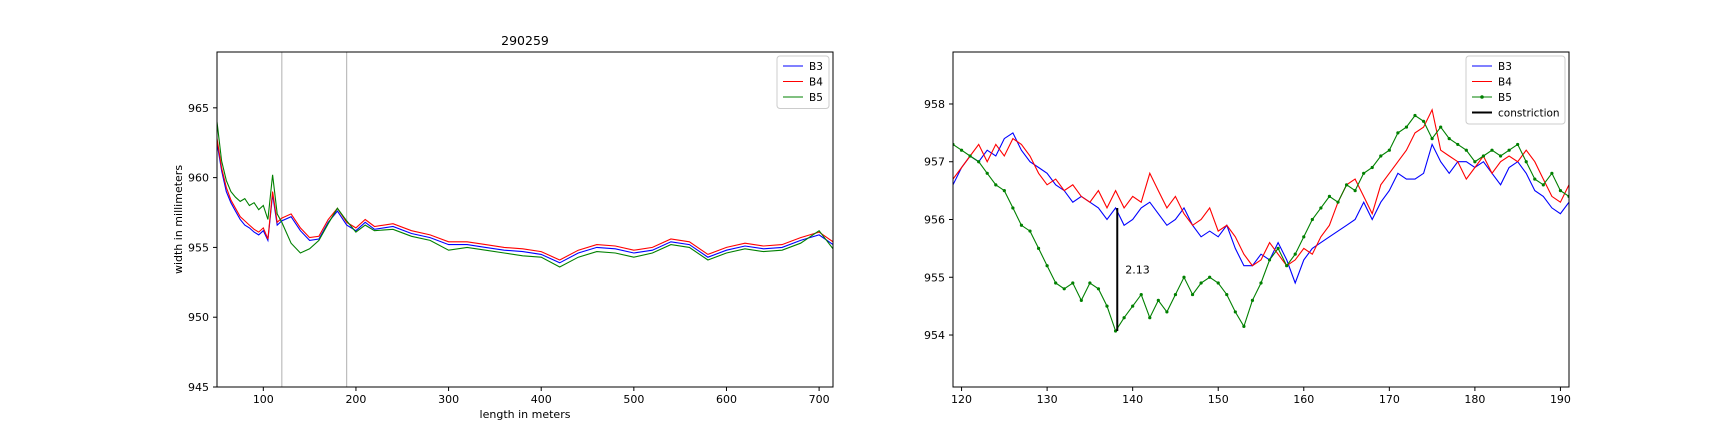  Describe the element at coordinates (198, 317) in the screenshot. I see `y-tick-label: 950` at that location.